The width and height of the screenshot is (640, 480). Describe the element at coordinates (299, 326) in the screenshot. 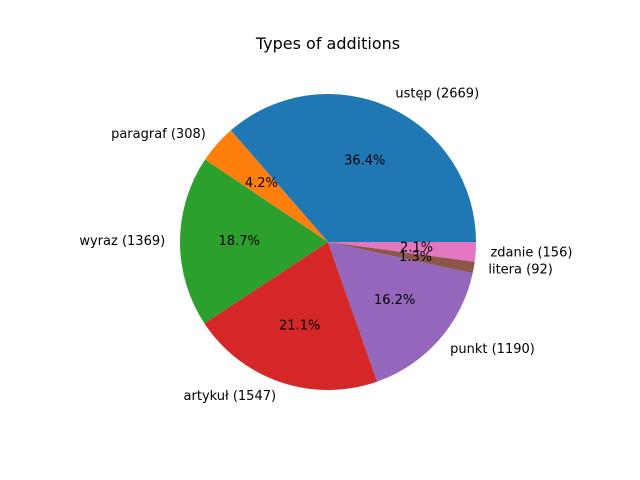

I see `slice-percent-3: 21.1%` at that location.